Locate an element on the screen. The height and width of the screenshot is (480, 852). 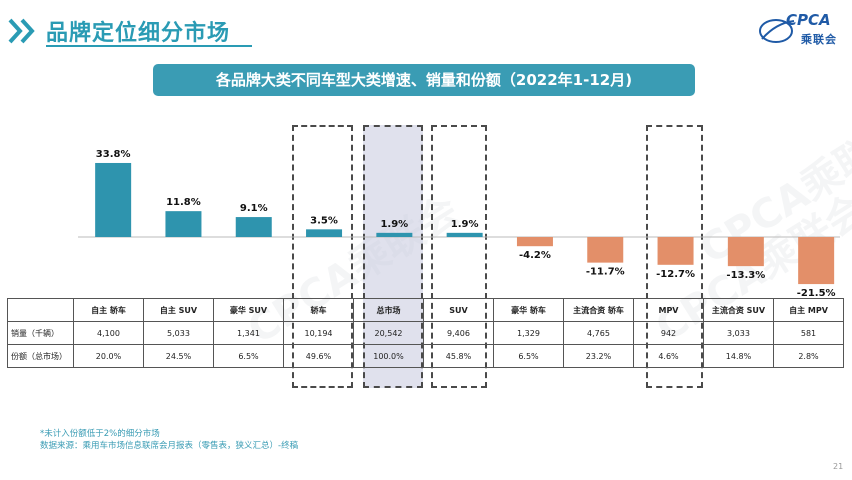
chevron-icon is located at coordinates (21, 31).